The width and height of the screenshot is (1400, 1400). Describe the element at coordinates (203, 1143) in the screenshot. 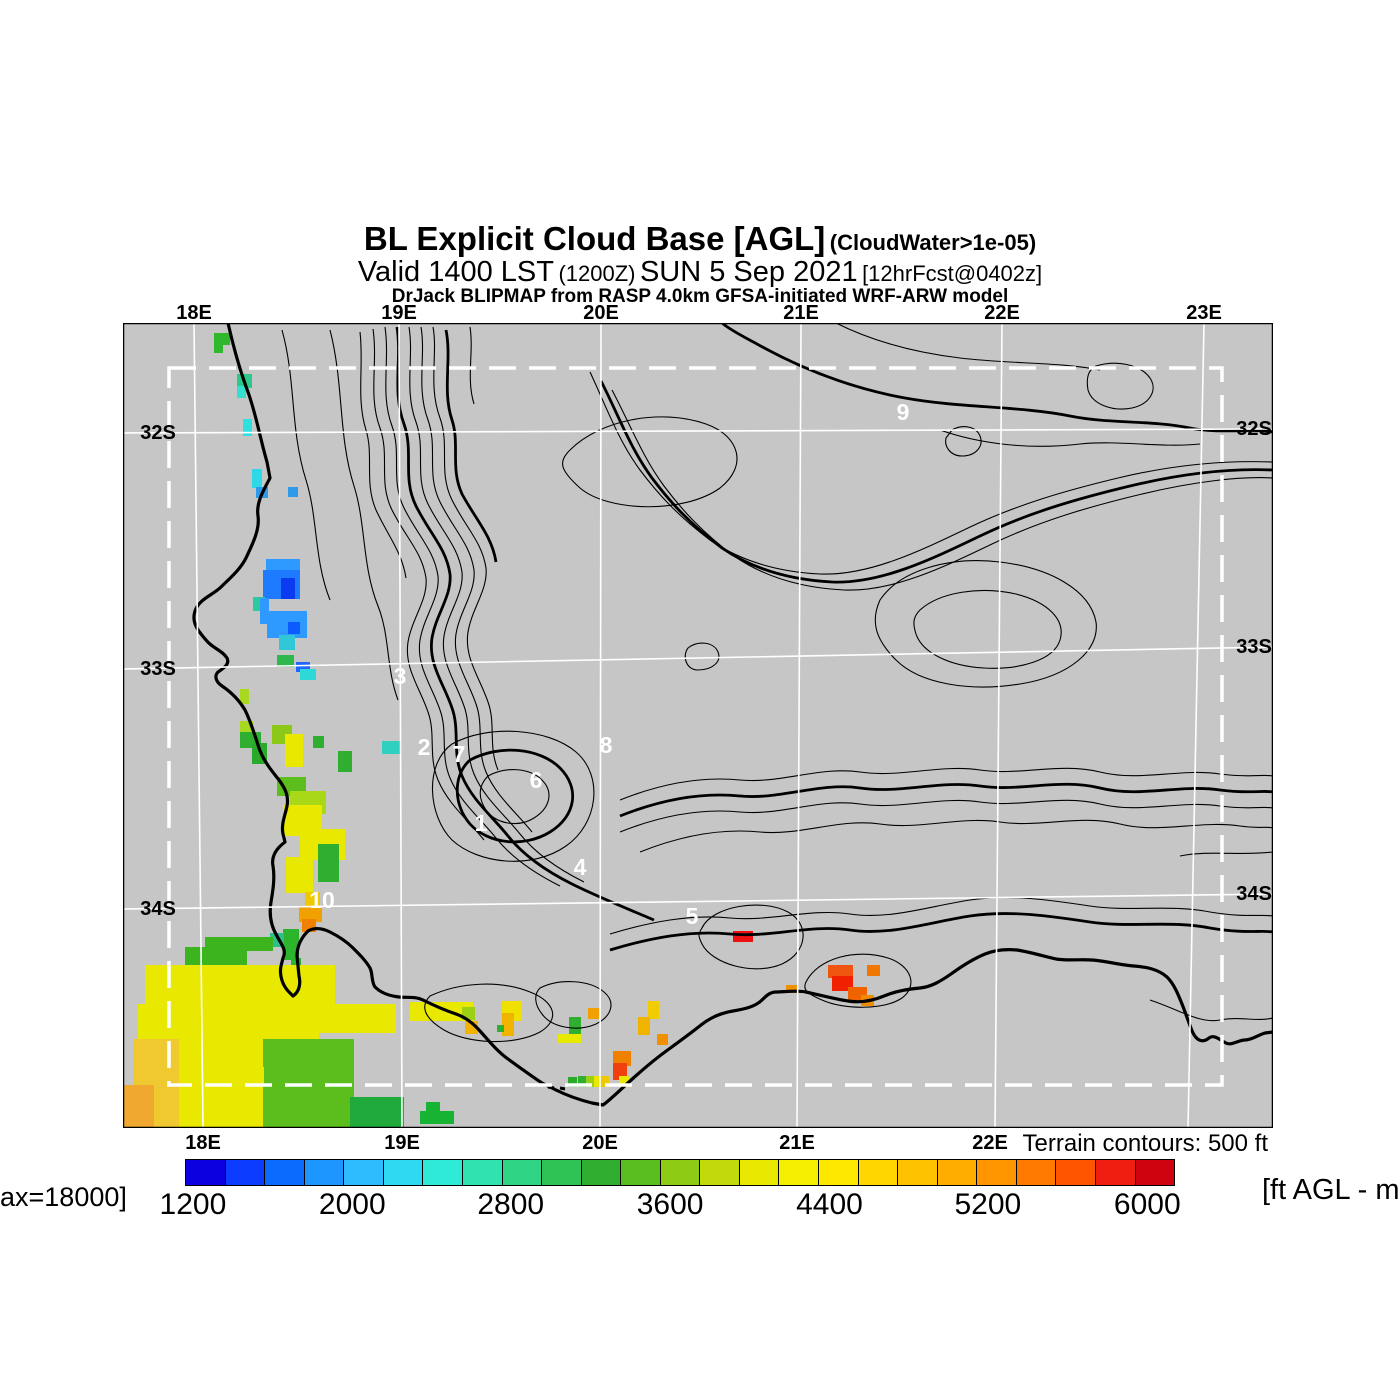

I see `lon-label-bottom: 18E` at that location.